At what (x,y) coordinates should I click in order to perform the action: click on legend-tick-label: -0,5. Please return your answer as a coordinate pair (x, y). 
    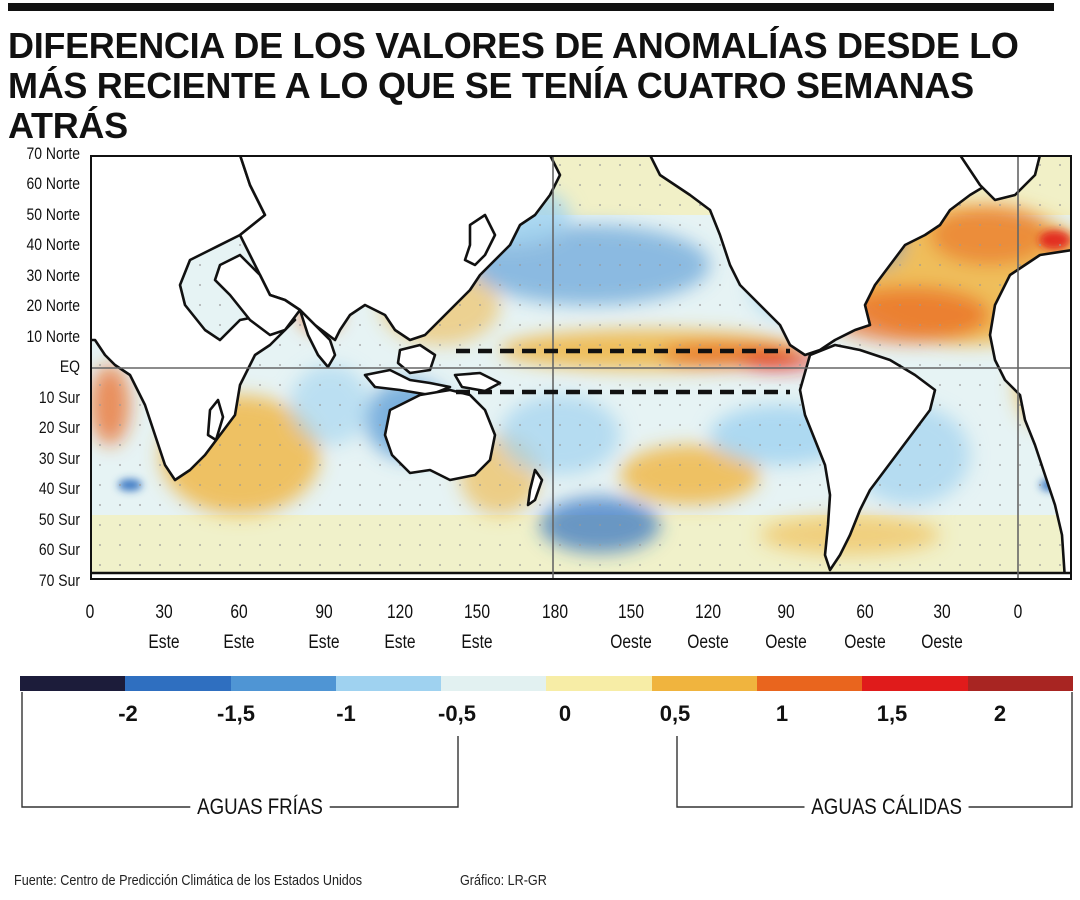
    Looking at the image, I should click on (457, 713).